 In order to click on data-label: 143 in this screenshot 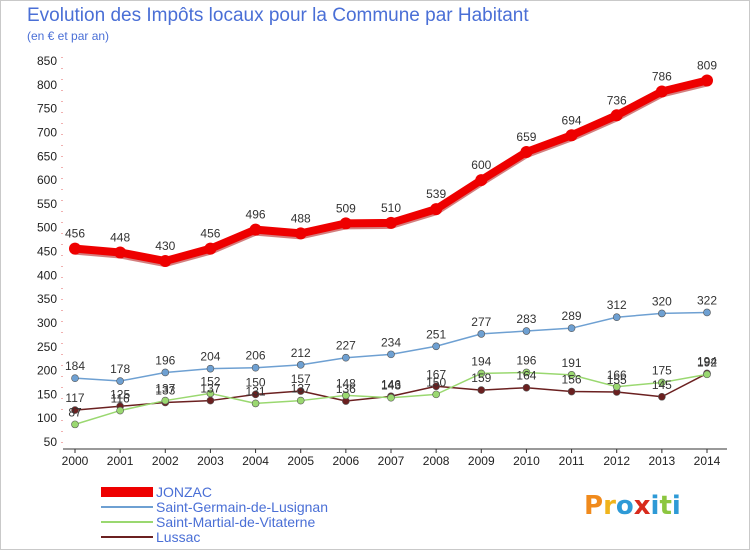, I will do `click(391, 386)`.